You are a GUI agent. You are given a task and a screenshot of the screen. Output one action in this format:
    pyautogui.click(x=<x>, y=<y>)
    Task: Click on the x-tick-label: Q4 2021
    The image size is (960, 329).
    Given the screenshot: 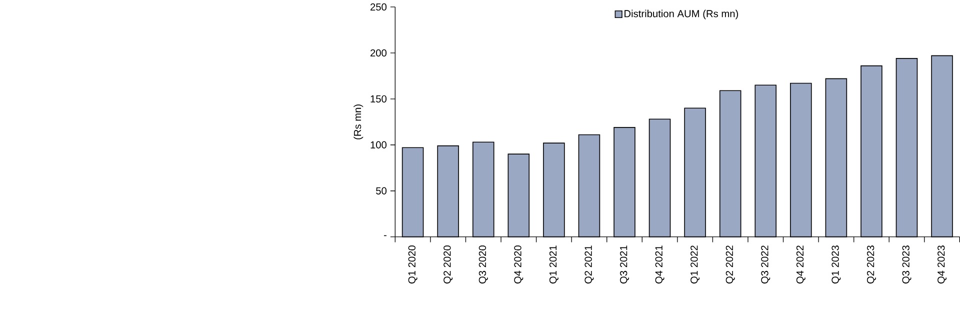 What is the action you would take?
    pyautogui.click(x=659, y=265)
    